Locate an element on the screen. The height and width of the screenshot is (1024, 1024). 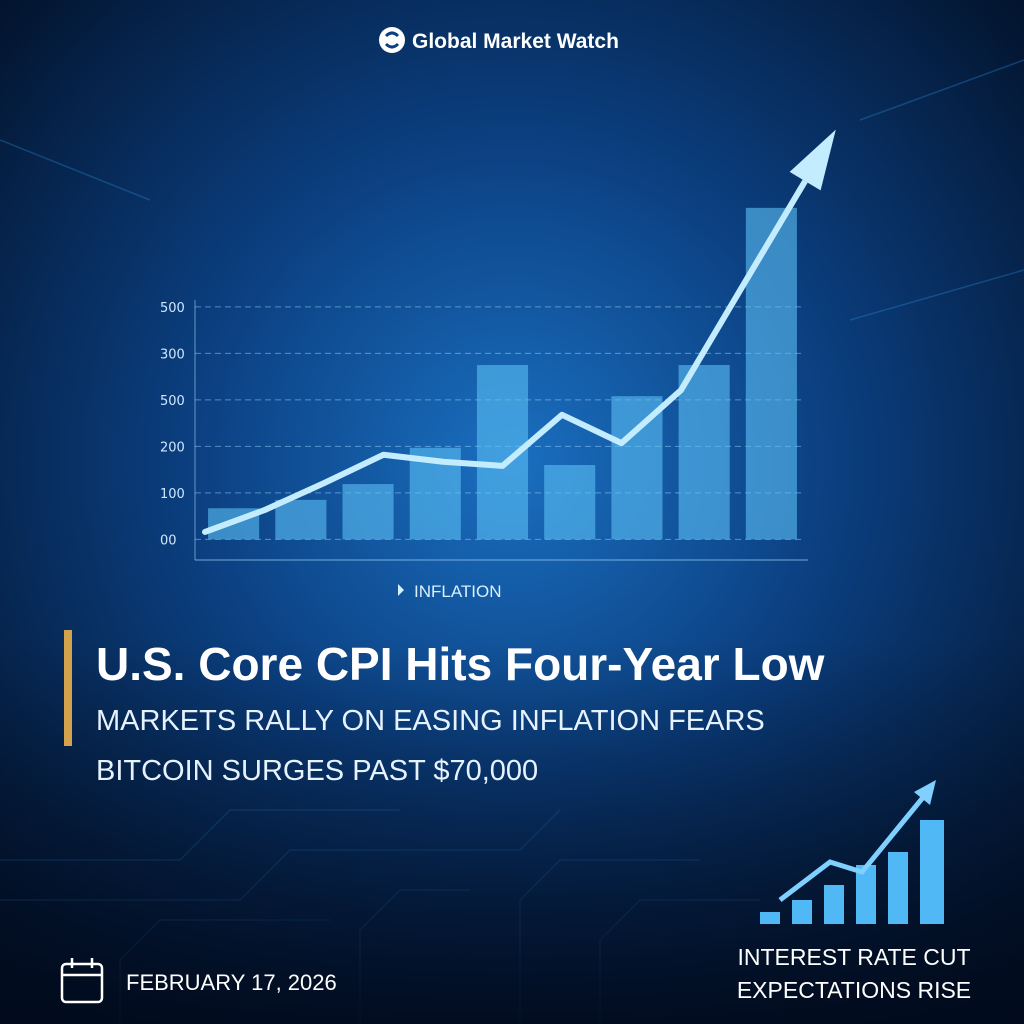
callout: EXPECTATIONS RISE is located at coordinates (854, 990).